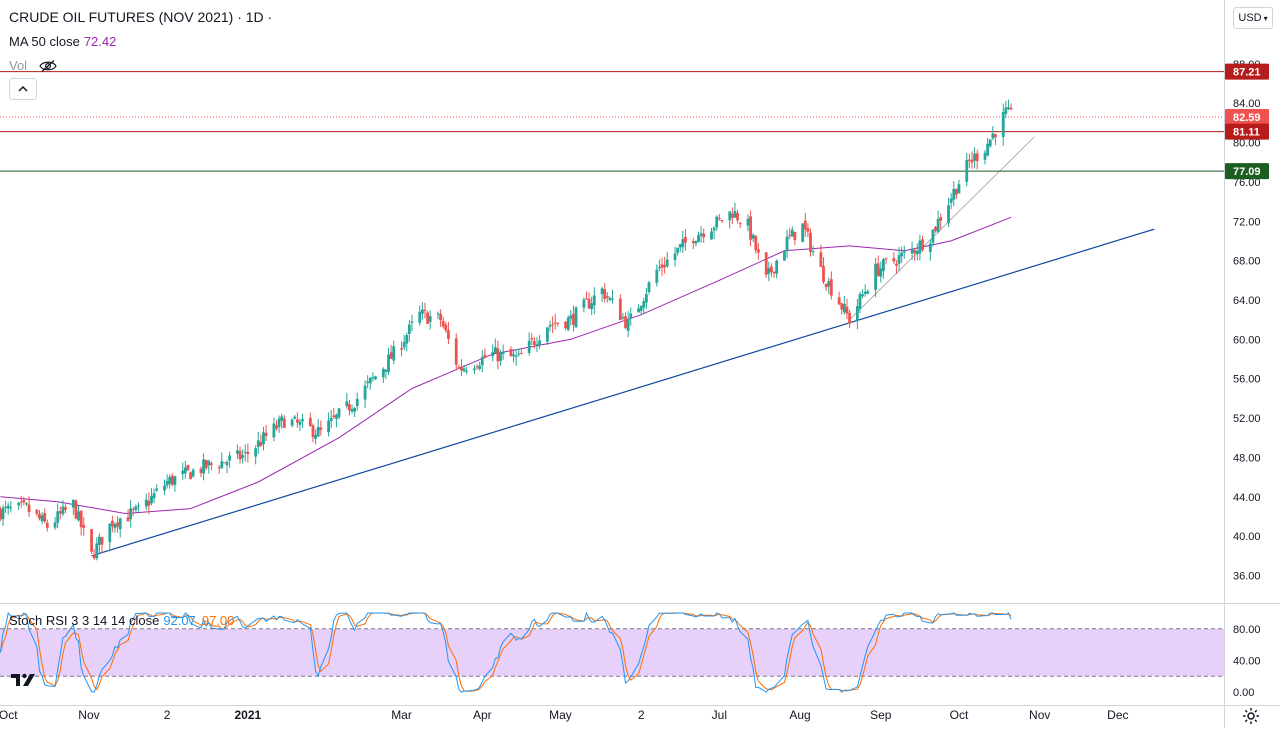 The width and height of the screenshot is (1280, 731). I want to click on stoch-rsi-k-value: 92.07, so click(179, 620).